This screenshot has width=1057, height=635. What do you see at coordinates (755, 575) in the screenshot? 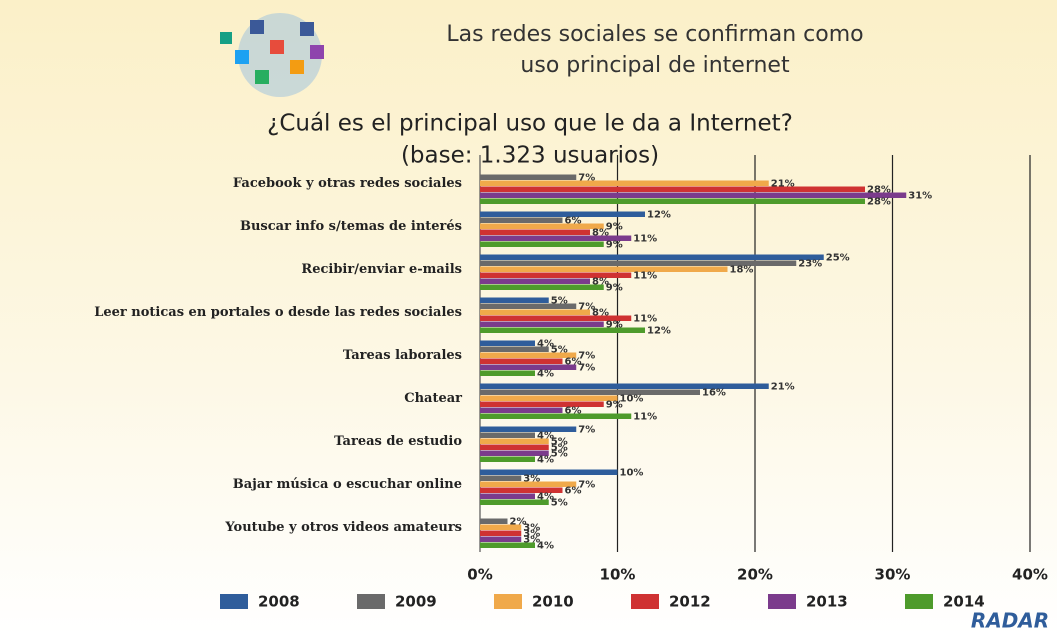
I see `x-tick-label: 20%` at bounding box center [755, 575].